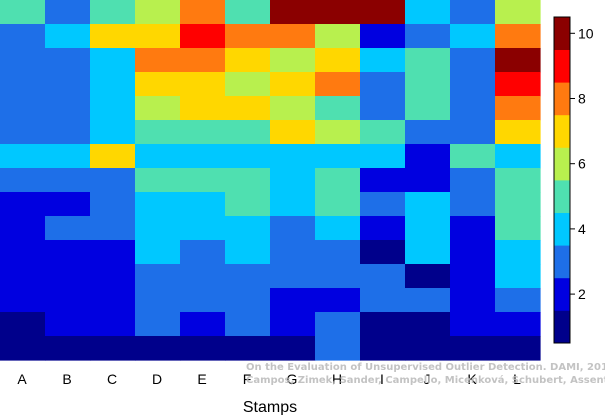  Describe the element at coordinates (337, 379) in the screenshot. I see `x-tick-label-H: H` at that location.